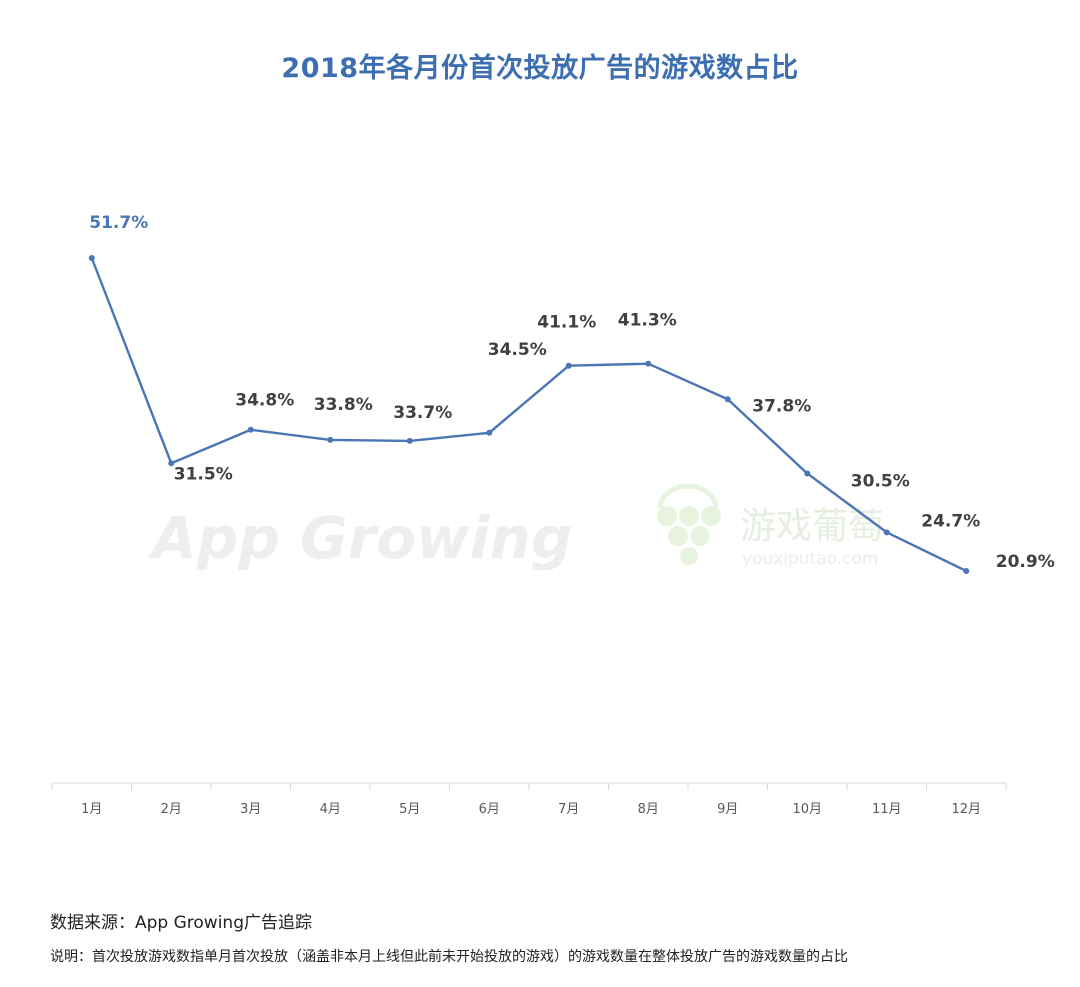 This screenshot has width=1080, height=987. What do you see at coordinates (966, 809) in the screenshot?
I see `x-tick-label: 12月` at bounding box center [966, 809].